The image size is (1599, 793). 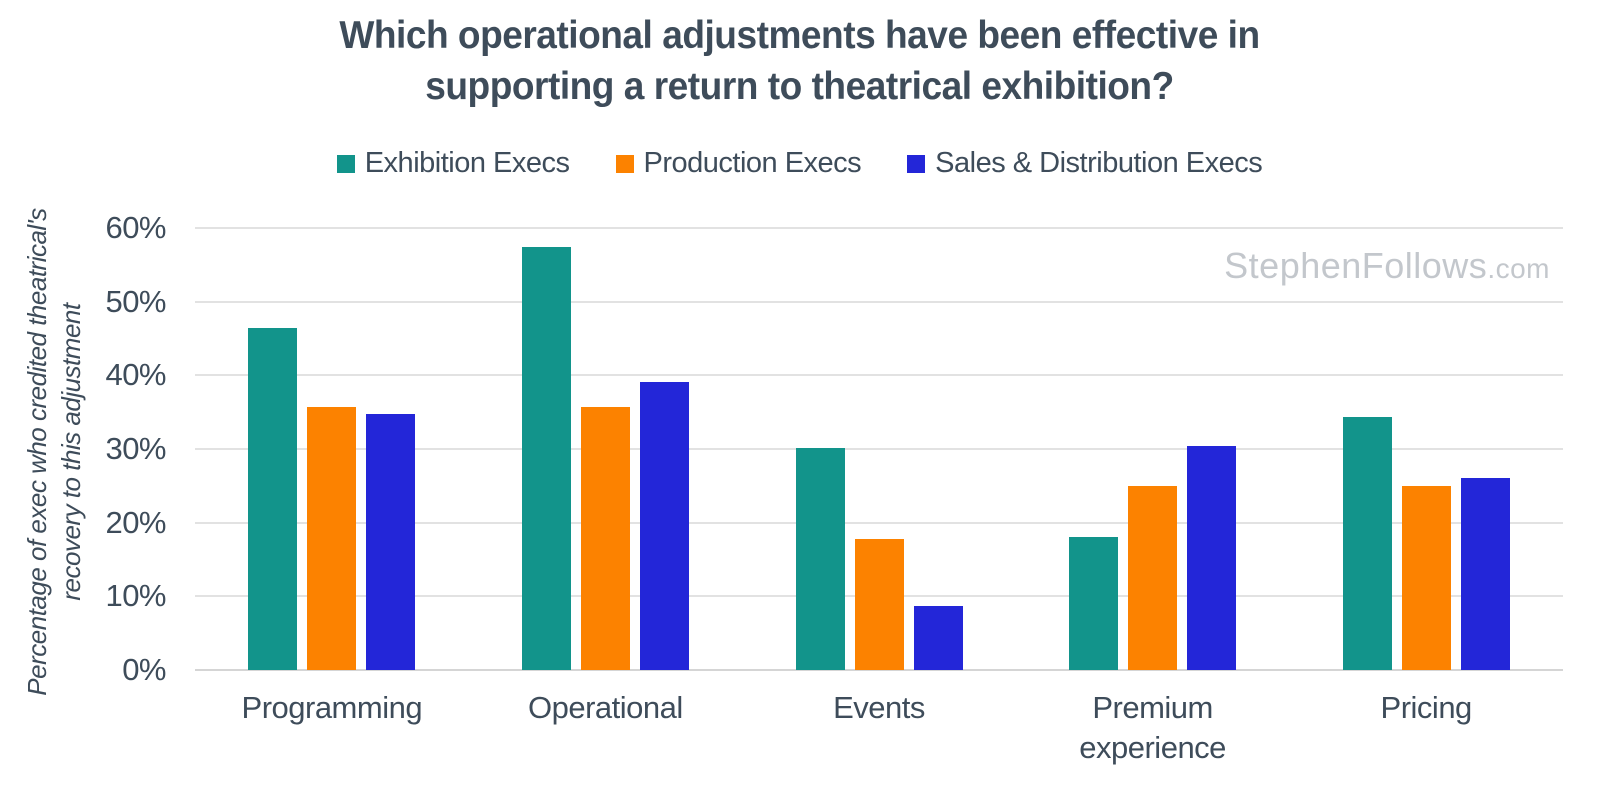 What do you see at coordinates (1212, 558) in the screenshot?
I see `bar-sales-distribution-execs-premium-experience` at bounding box center [1212, 558].